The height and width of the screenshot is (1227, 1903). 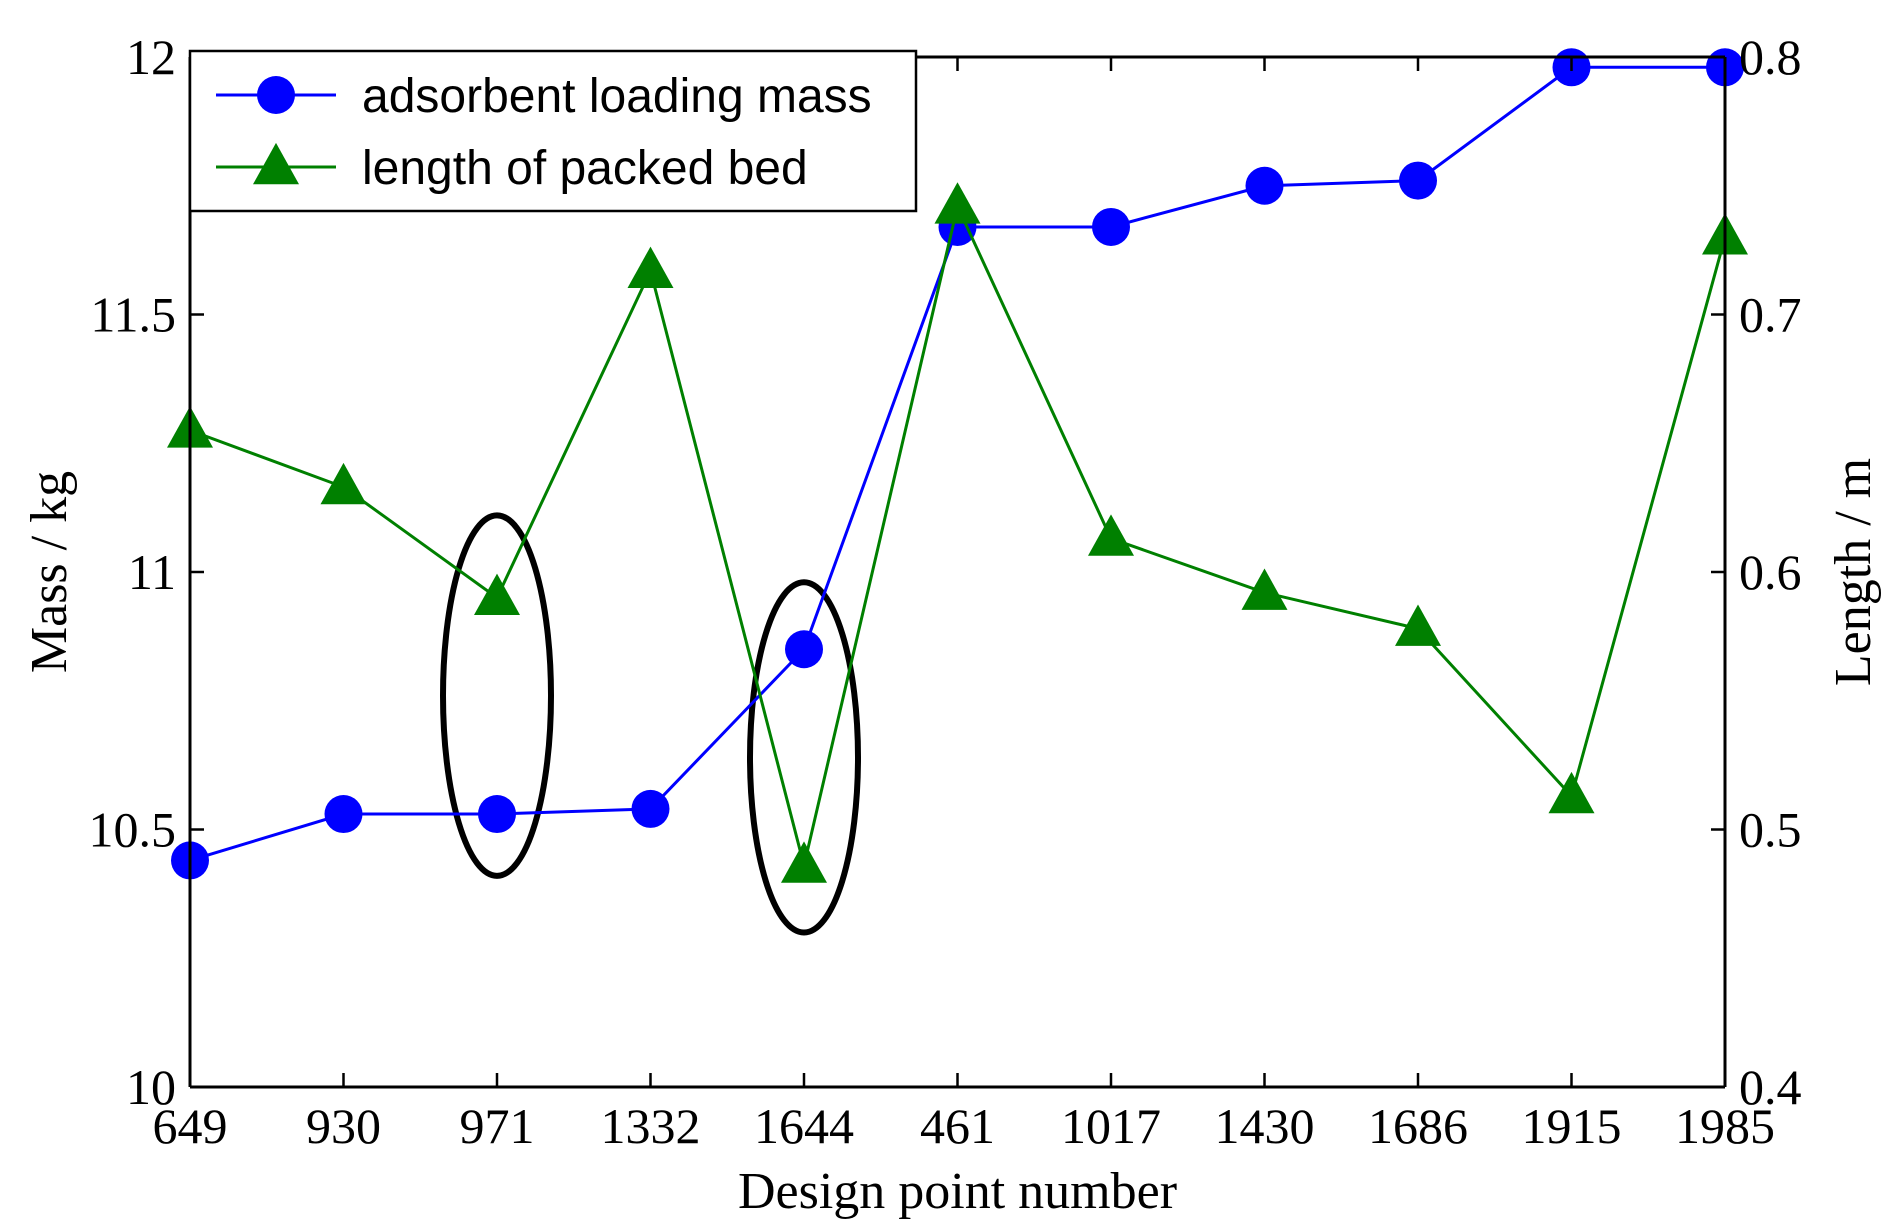 What do you see at coordinates (617, 96) in the screenshot?
I see `legend-label: adsorbent loading mass` at bounding box center [617, 96].